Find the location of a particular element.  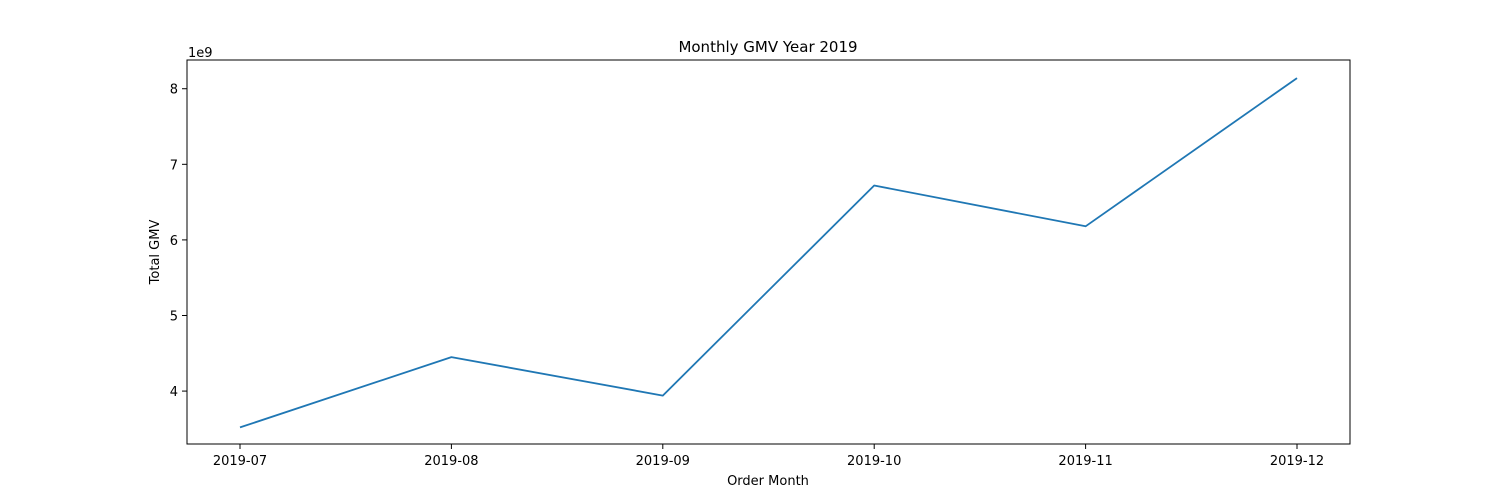

x-tick-label: 2019-12 is located at coordinates (1297, 461).